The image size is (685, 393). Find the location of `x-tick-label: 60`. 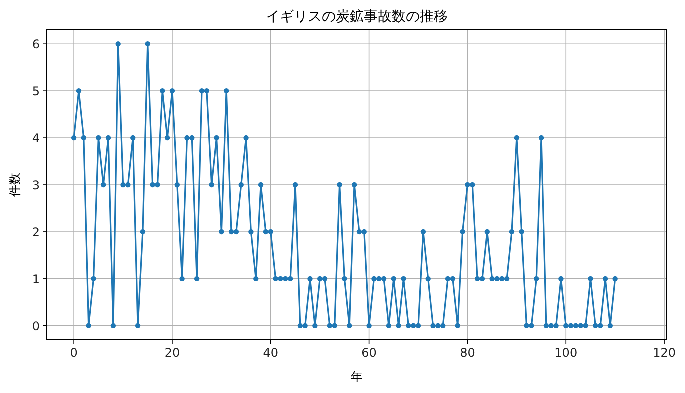

x-tick-label: 60 is located at coordinates (369, 353).